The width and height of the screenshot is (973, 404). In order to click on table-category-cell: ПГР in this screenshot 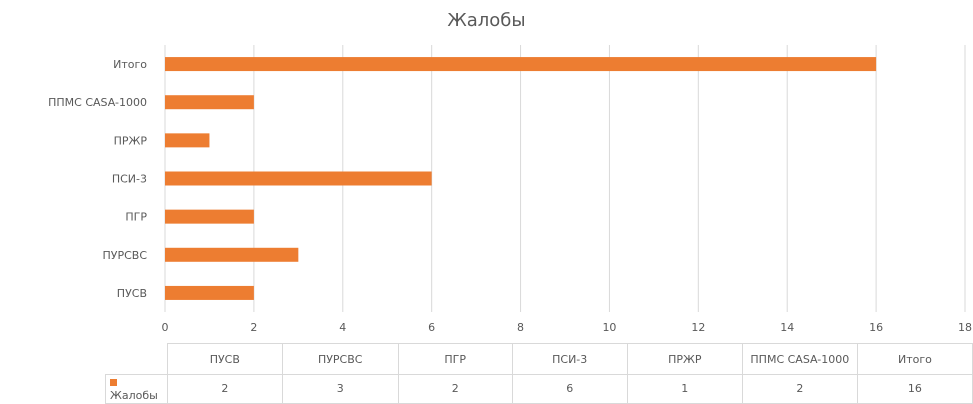, I will do `click(455, 359)`.